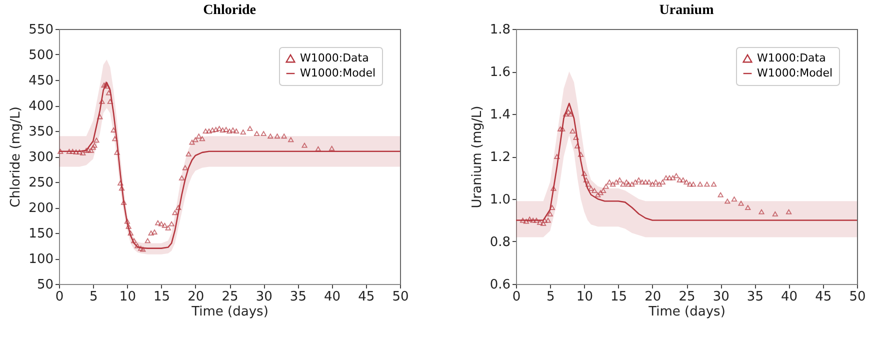 This screenshot has width=889, height=337. I want to click on y-tick-label: 250, so click(41, 183).